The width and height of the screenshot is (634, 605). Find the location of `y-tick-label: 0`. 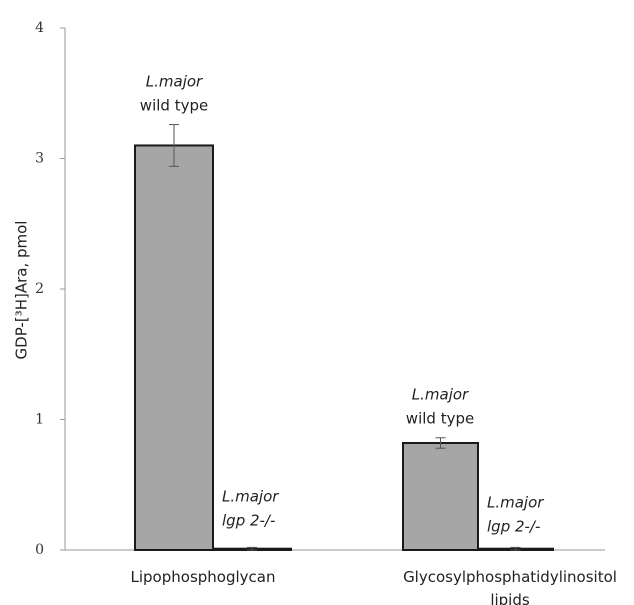

y-tick-label: 0 is located at coordinates (39, 550).